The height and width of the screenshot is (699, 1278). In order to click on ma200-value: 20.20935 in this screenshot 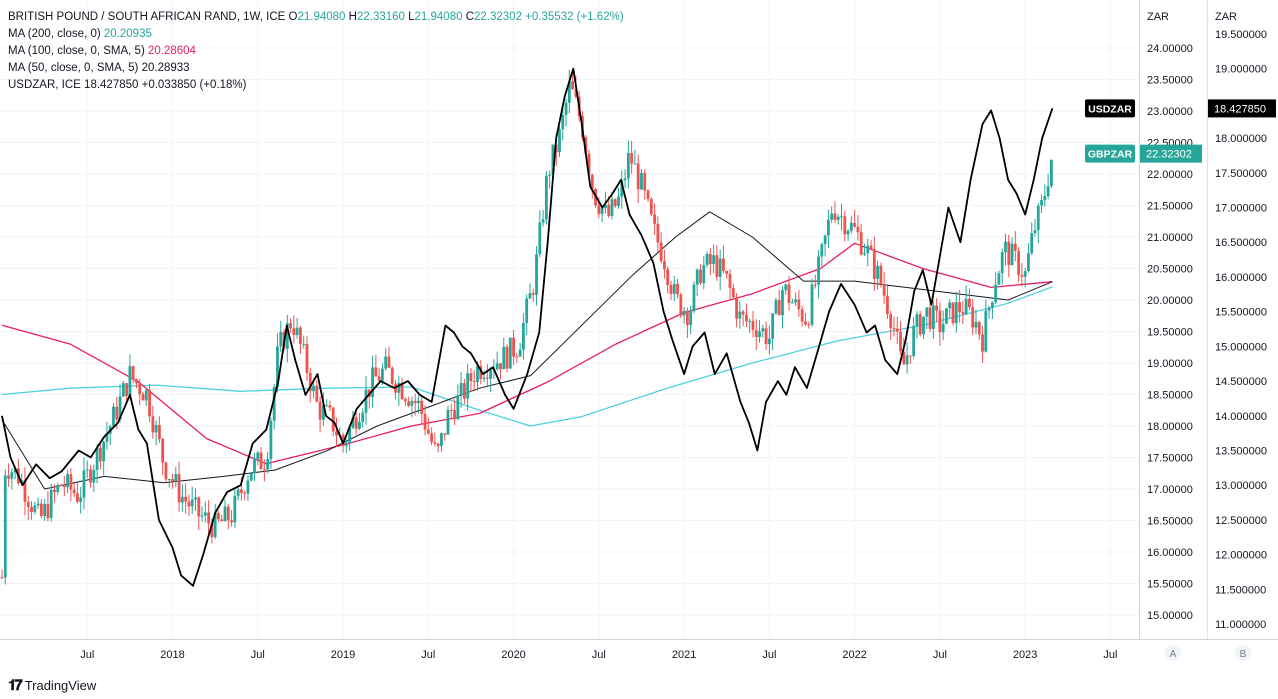, I will do `click(127, 34)`.